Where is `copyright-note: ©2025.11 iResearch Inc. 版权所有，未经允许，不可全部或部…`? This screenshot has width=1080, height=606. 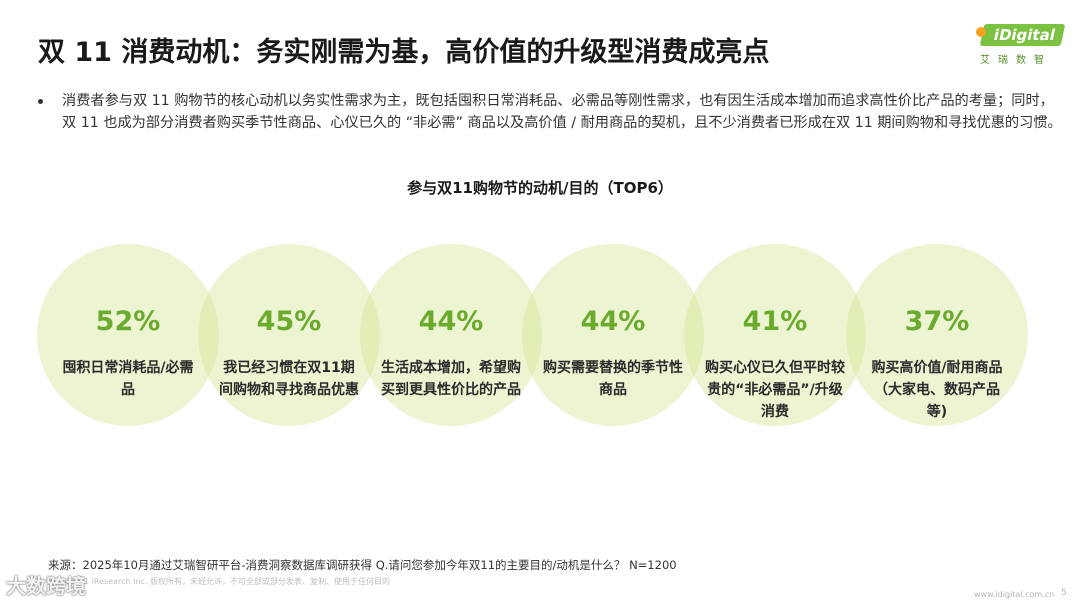
copyright-note: ©2025.11 iResearch Inc. 版权所有，未经允许，不可全部或部… is located at coordinates (219, 581).